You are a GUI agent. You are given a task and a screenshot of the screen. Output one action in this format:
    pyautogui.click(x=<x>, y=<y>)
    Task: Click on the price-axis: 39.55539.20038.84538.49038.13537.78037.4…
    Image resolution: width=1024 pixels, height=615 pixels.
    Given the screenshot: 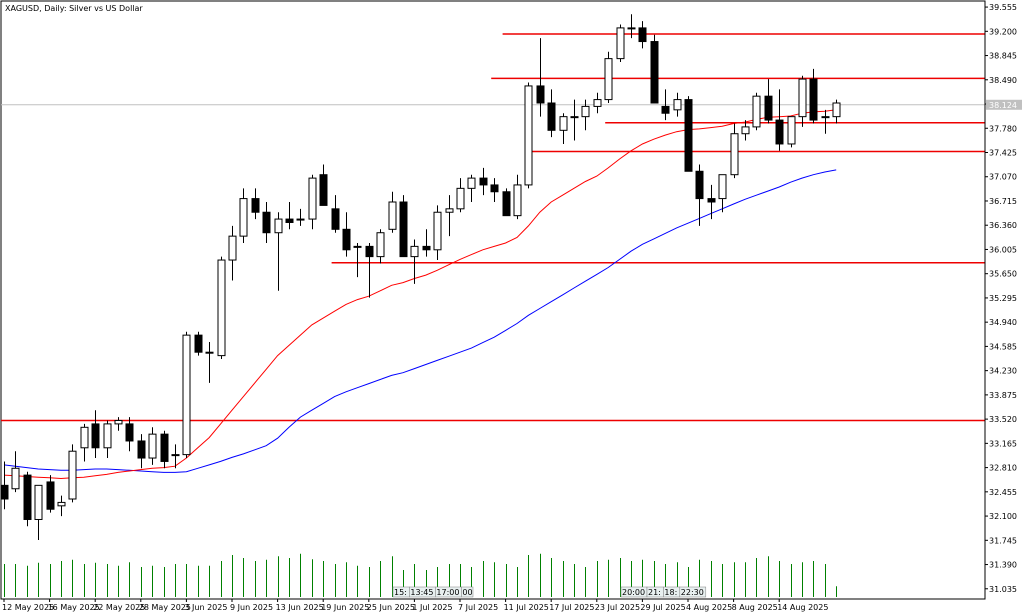 What is the action you would take?
    pyautogui.click(x=1003, y=300)
    